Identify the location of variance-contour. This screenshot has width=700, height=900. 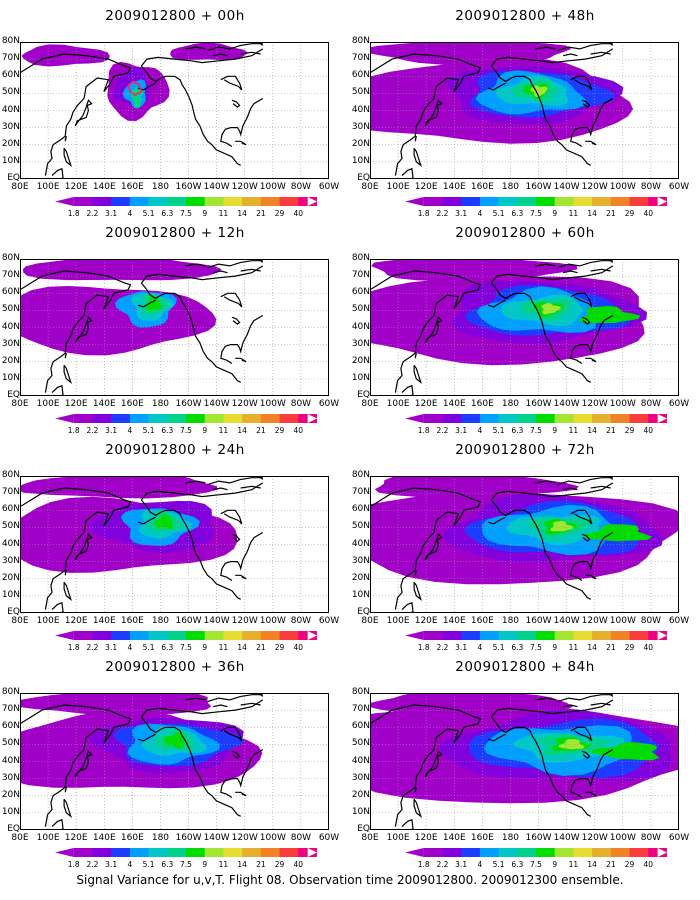
(551, 309).